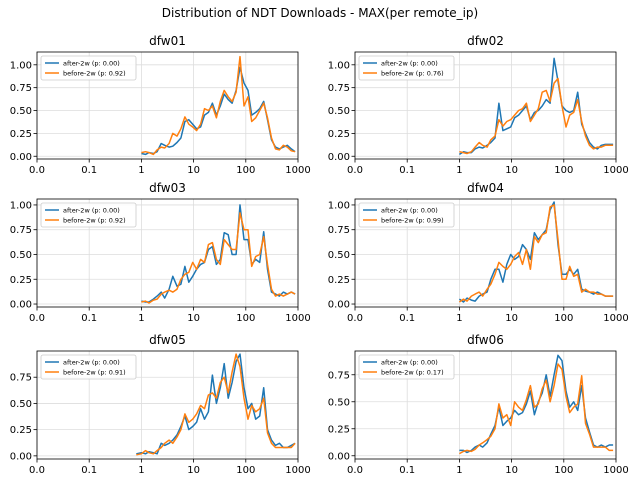 Image resolution: width=640 pixels, height=482 pixels. Describe the element at coordinates (485, 340) in the screenshot. I see `panel-title: dfw06` at that location.